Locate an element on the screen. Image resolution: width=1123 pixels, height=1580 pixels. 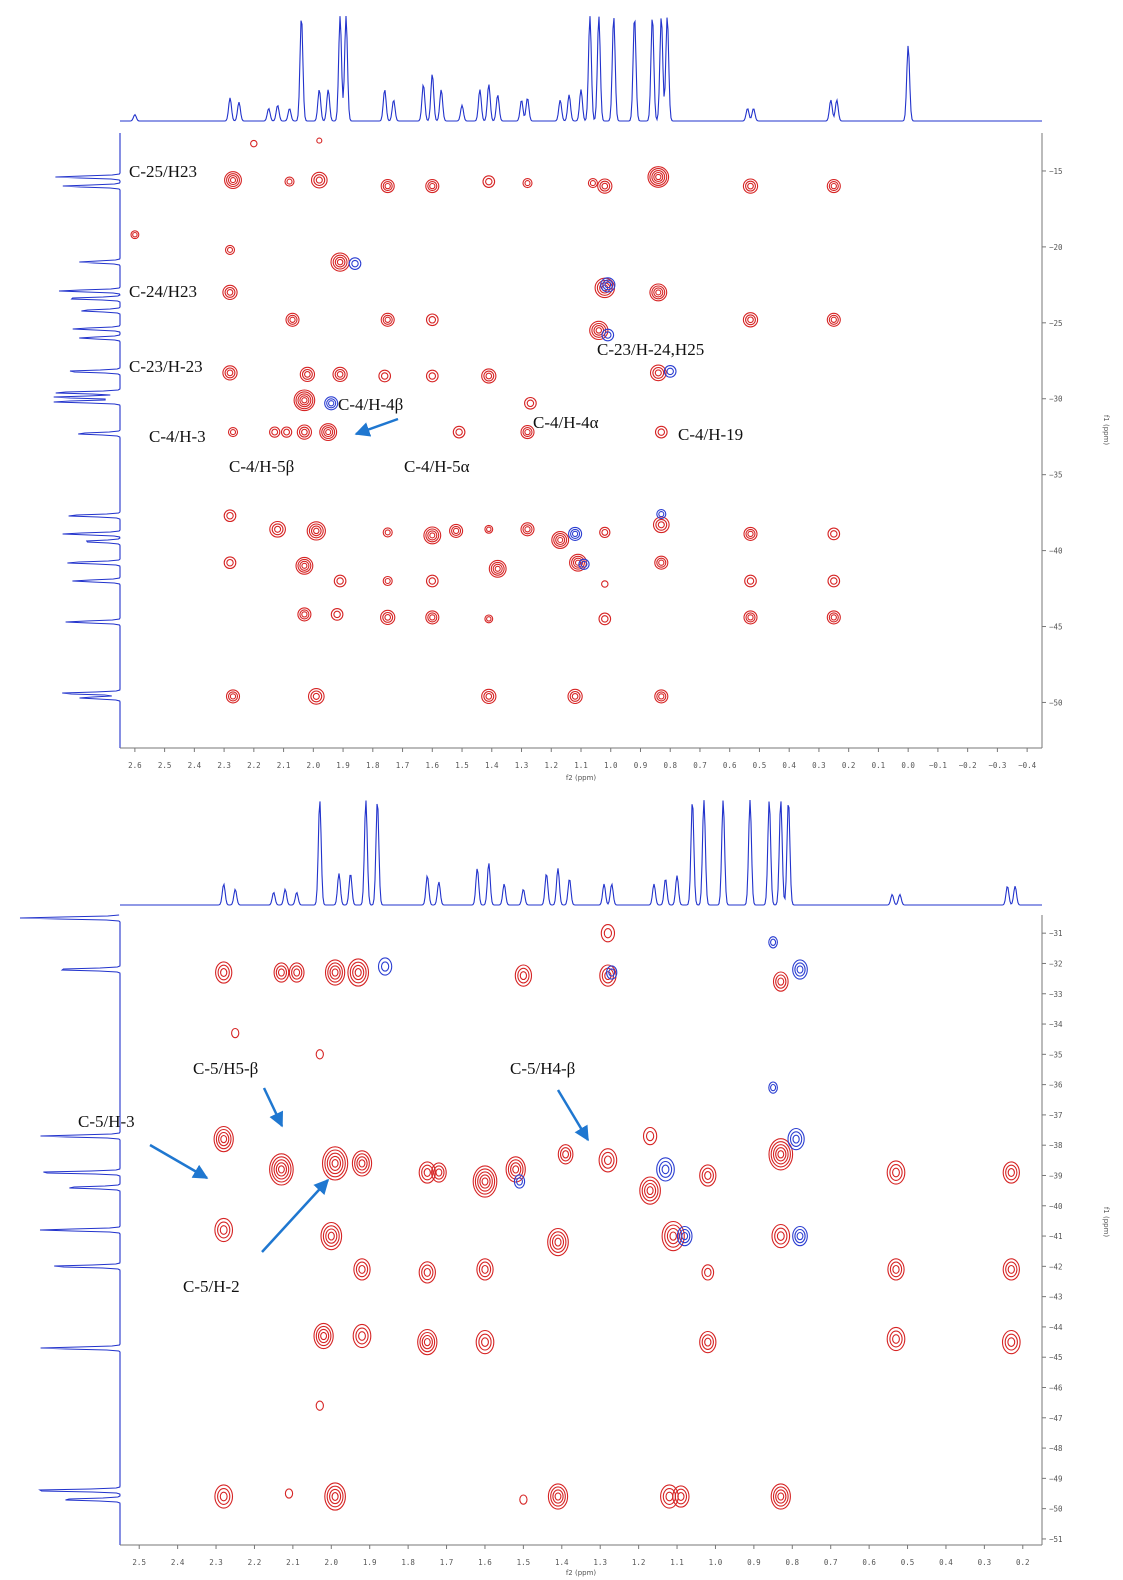
x-tick-label: 0.4 is located at coordinates (789, 765).